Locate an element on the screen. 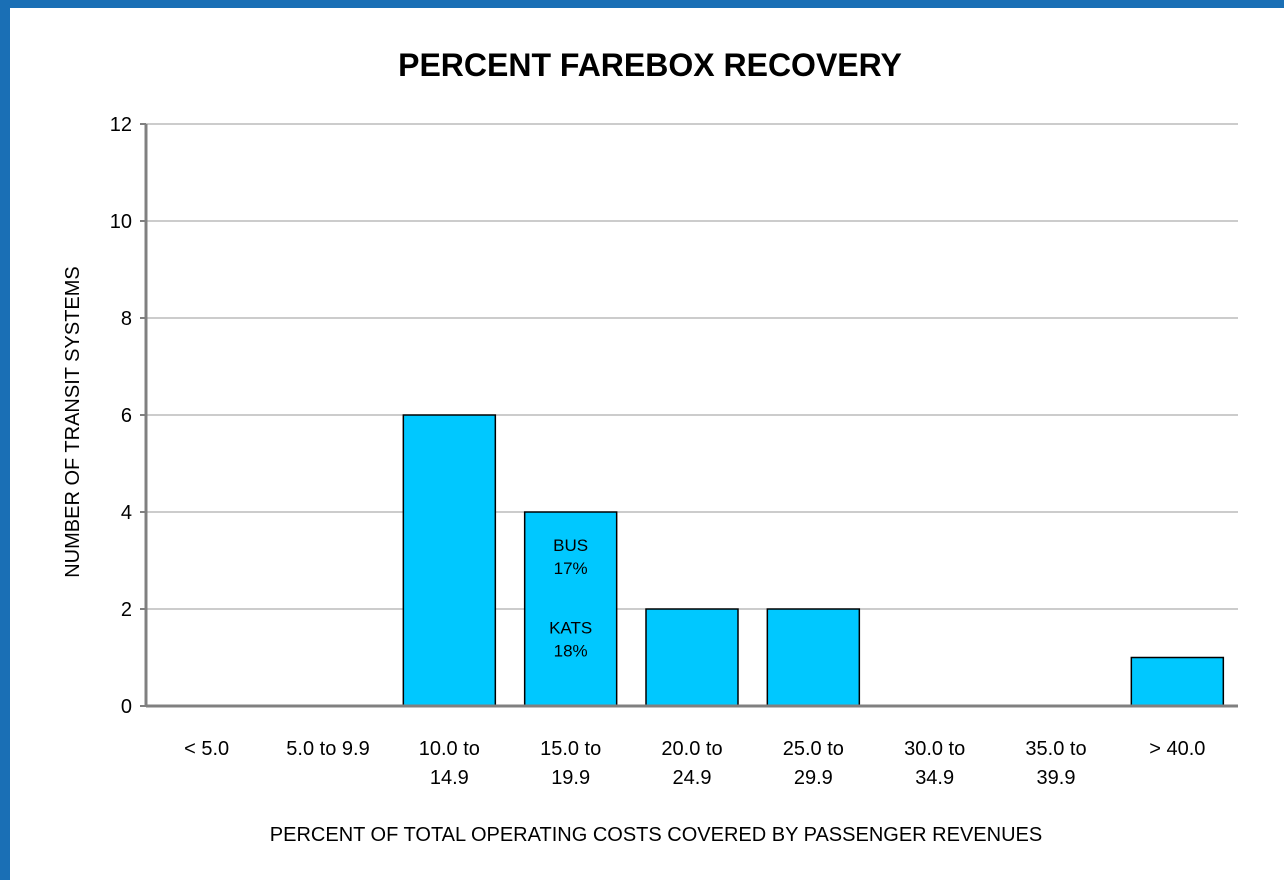 The height and width of the screenshot is (880, 1284). x-tick-label: 25.0 to is located at coordinates (813, 749).